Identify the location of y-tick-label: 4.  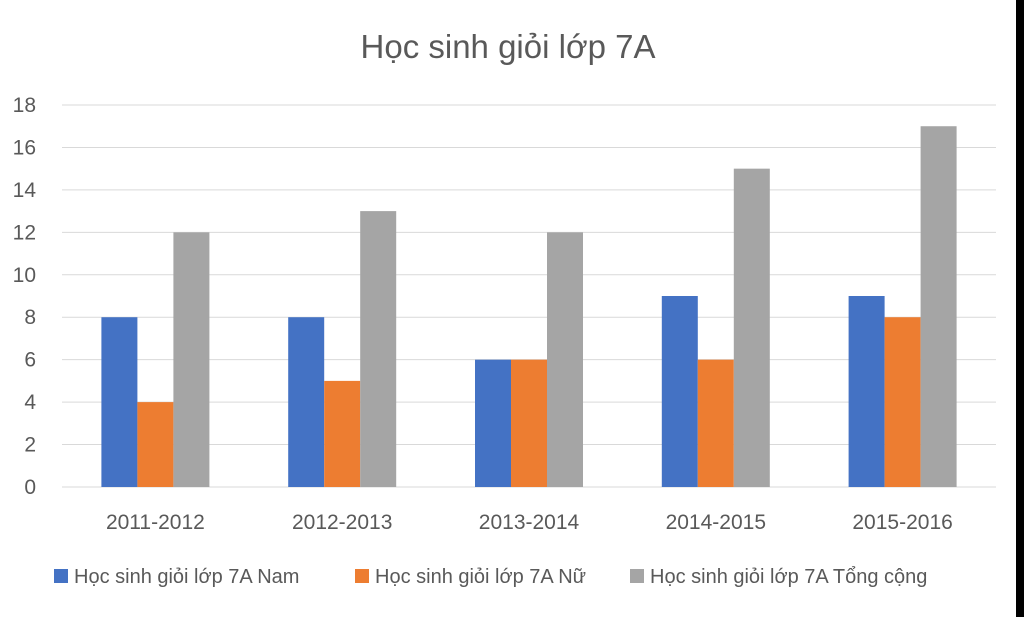
(30, 402).